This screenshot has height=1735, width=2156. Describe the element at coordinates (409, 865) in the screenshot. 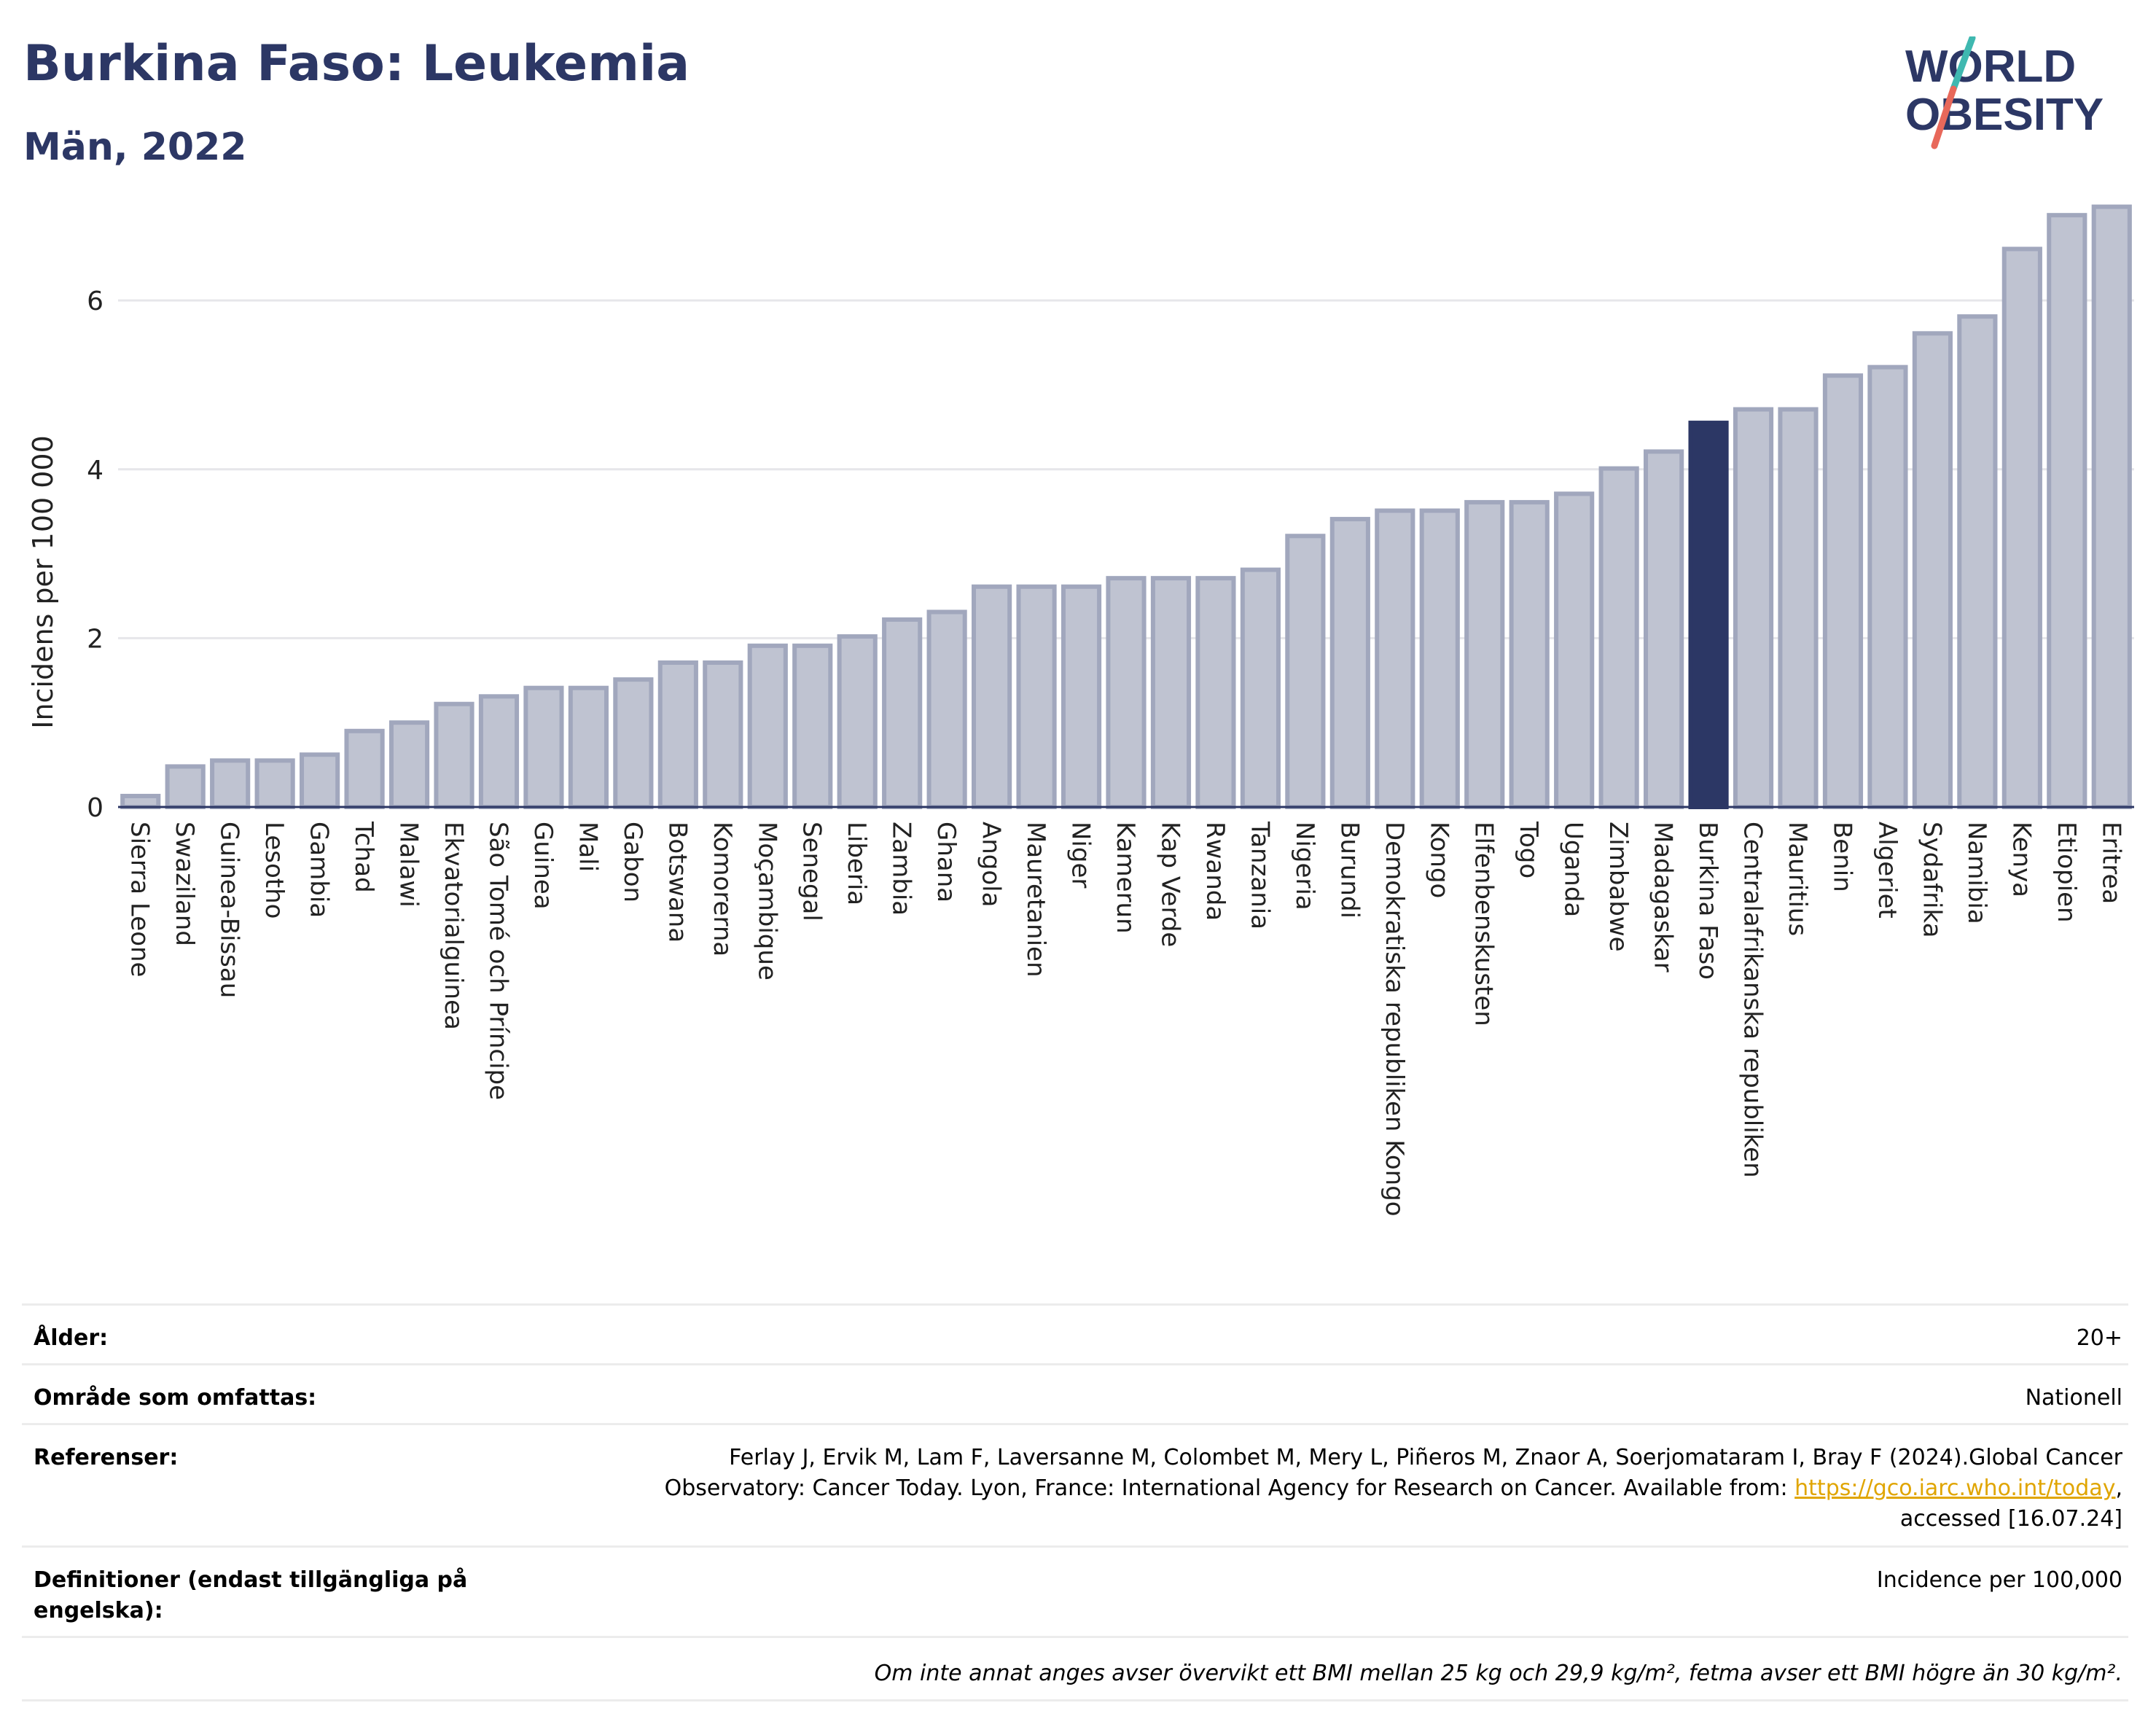

I see `x-tick-label: Malawi` at that location.